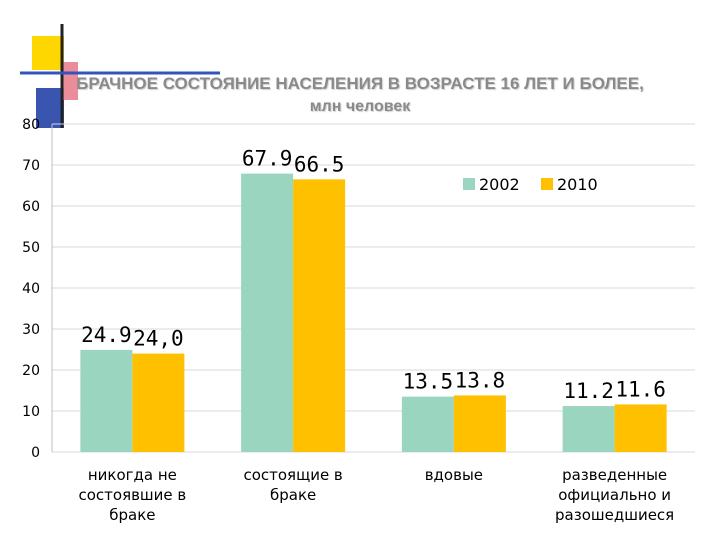 This screenshot has height=540, width=720. Describe the element at coordinates (132, 475) in the screenshot. I see `category-label: никогда не` at that location.